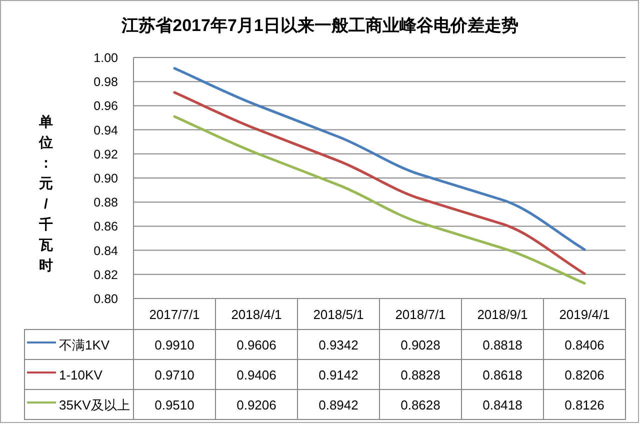 The width and height of the screenshot is (641, 425). Describe the element at coordinates (94, 405) in the screenshot. I see `legend-label: 35KV及以上` at that location.